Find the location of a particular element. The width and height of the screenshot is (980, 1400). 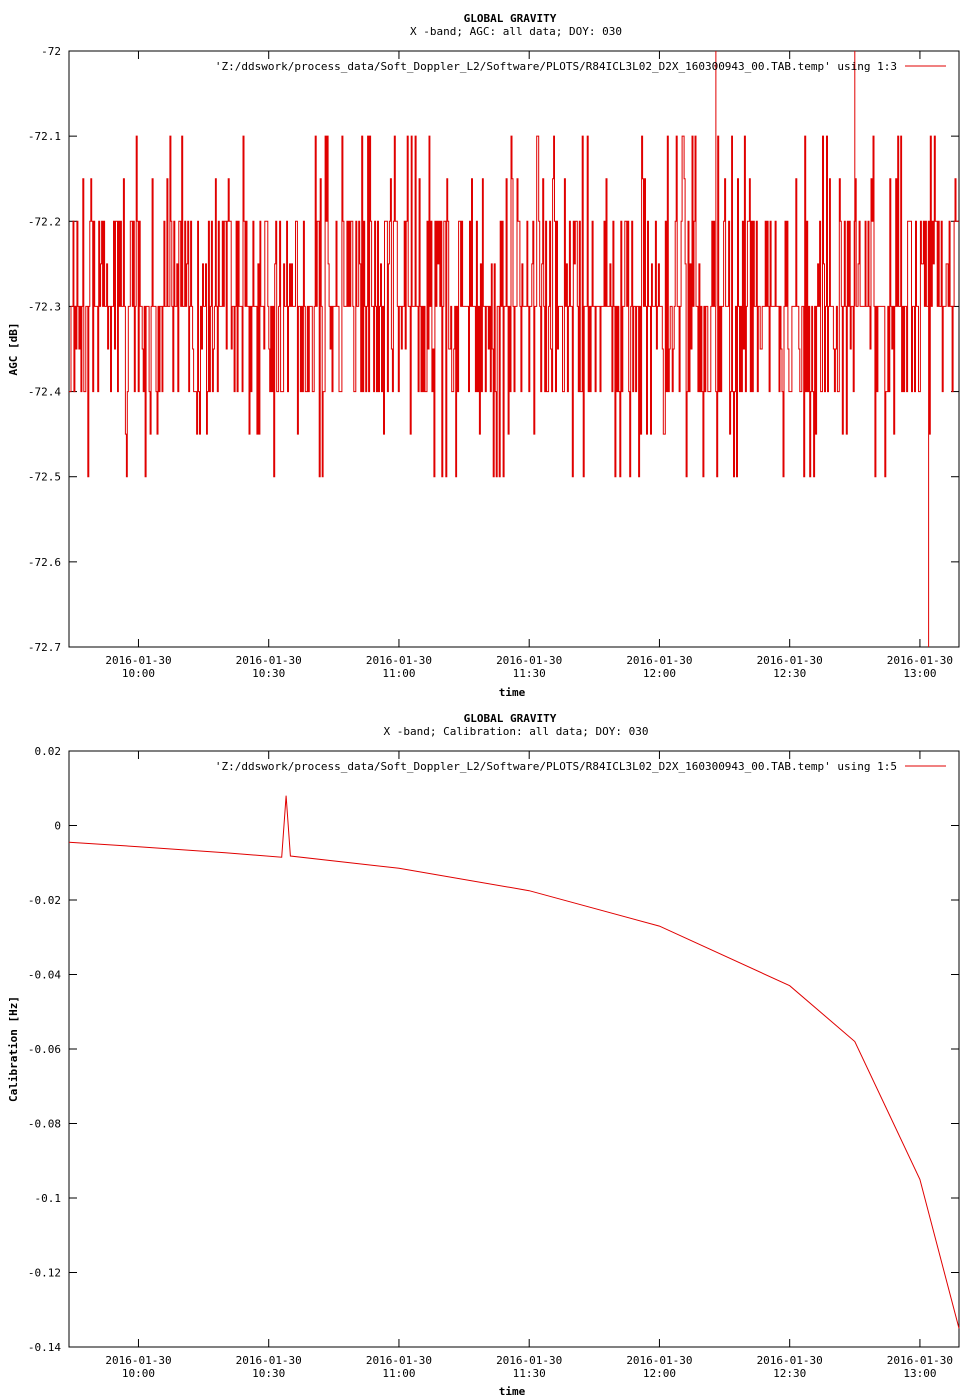

y-axis-label: AGC [dB] is located at coordinates (13, 349).